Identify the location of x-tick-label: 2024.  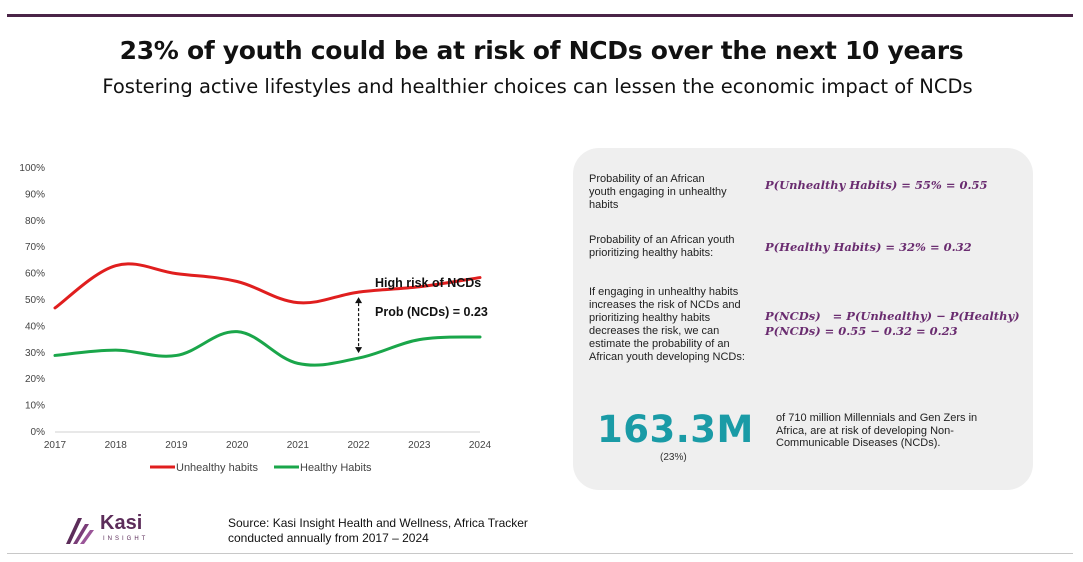
(480, 445).